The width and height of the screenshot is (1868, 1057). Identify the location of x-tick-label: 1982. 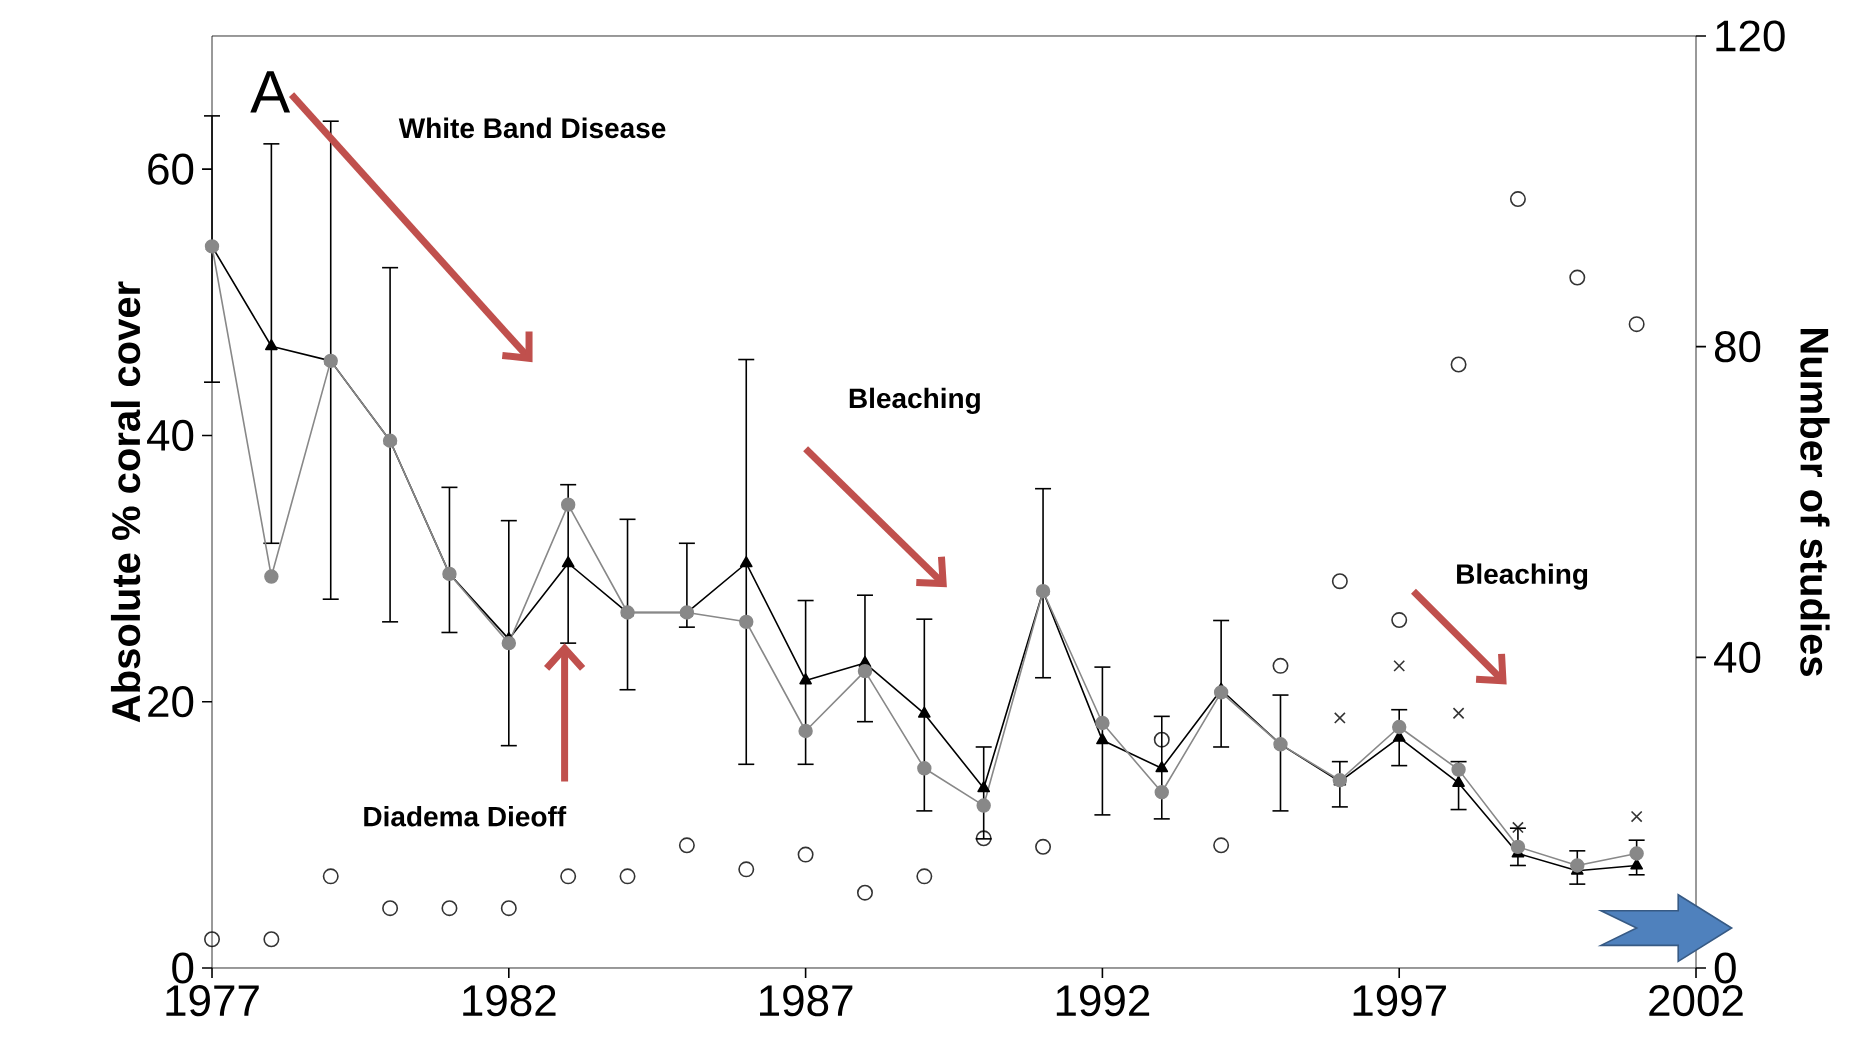
(509, 1001).